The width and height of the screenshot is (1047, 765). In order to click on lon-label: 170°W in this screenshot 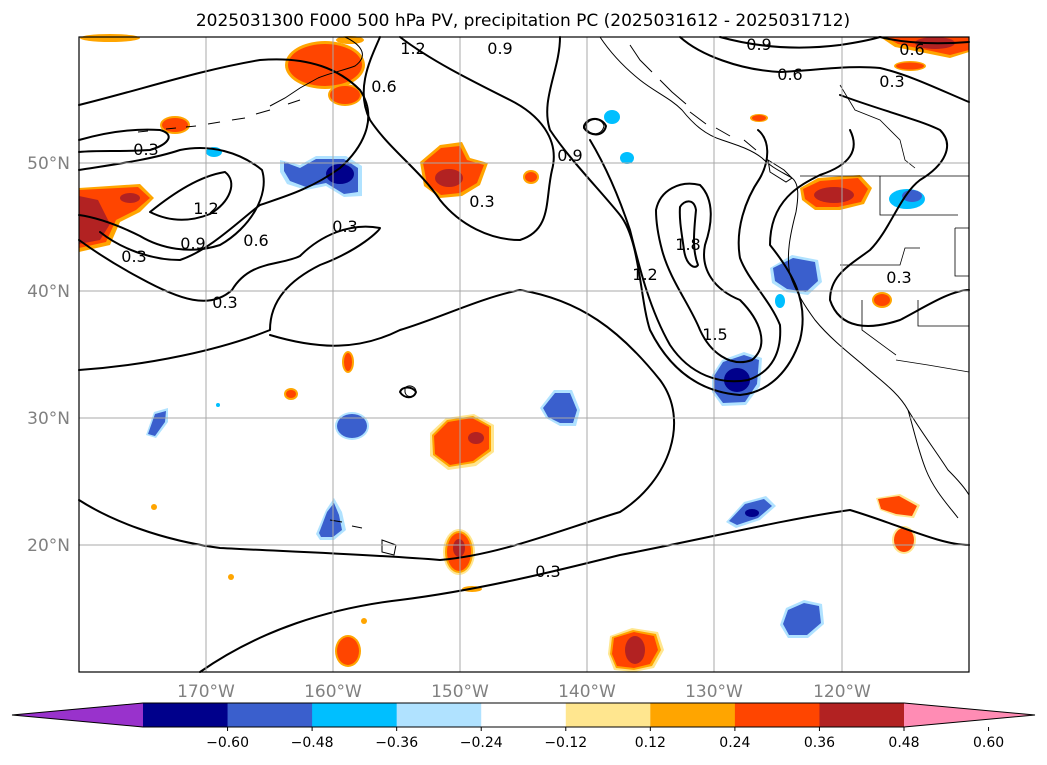, I will do `click(206, 692)`.